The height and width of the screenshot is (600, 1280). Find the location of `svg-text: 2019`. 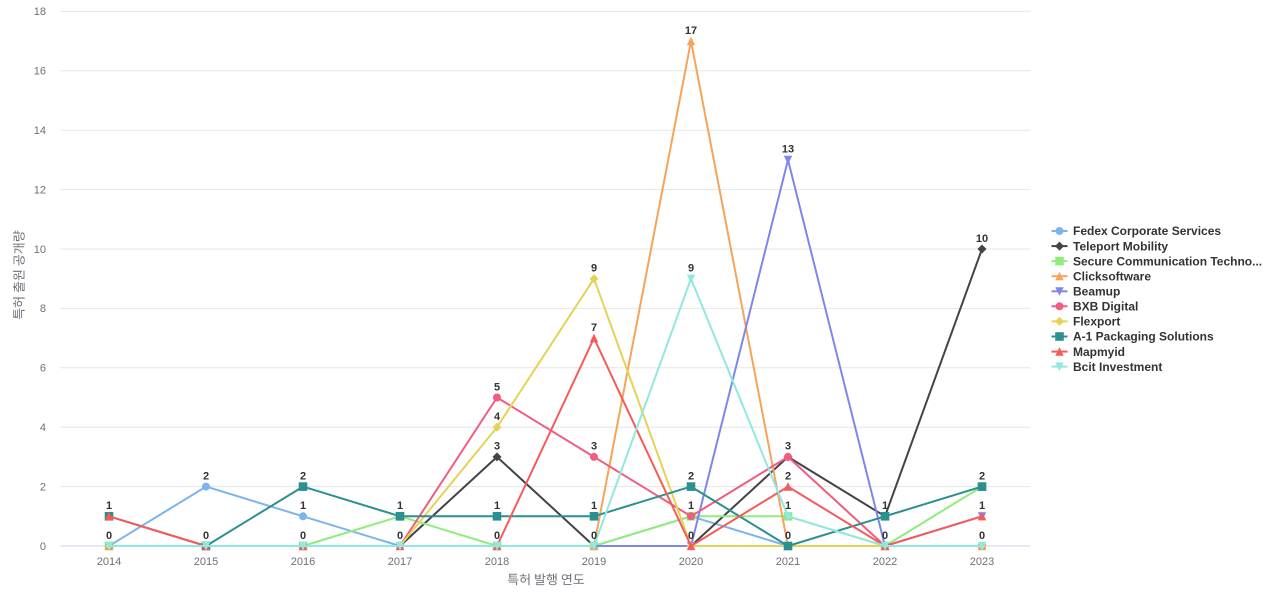

svg-text: 2019 is located at coordinates (594, 562).